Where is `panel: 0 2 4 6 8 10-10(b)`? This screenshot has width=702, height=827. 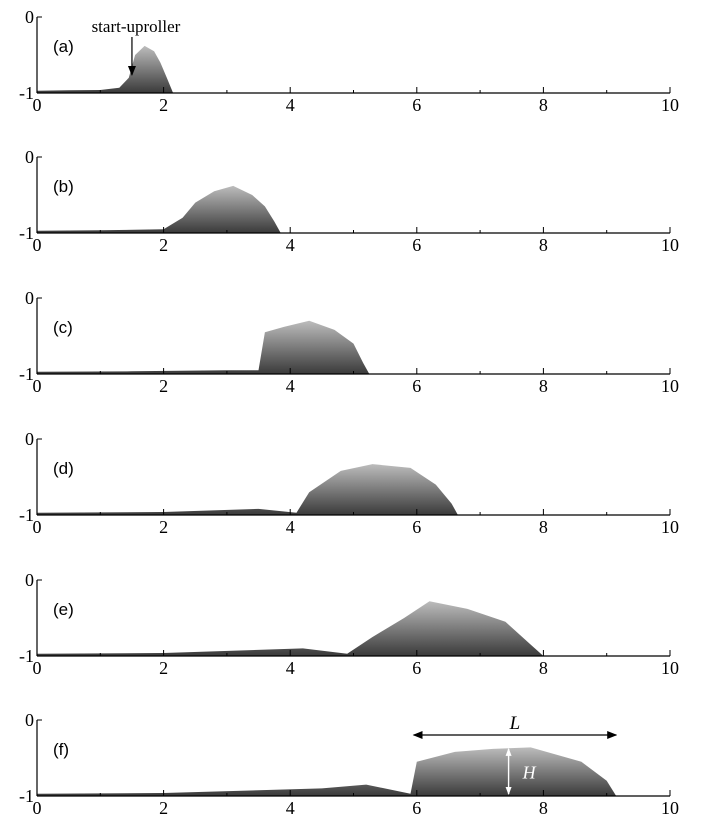 panel: 0 2 4 6 8 10-10(b) is located at coordinates (349, 201).